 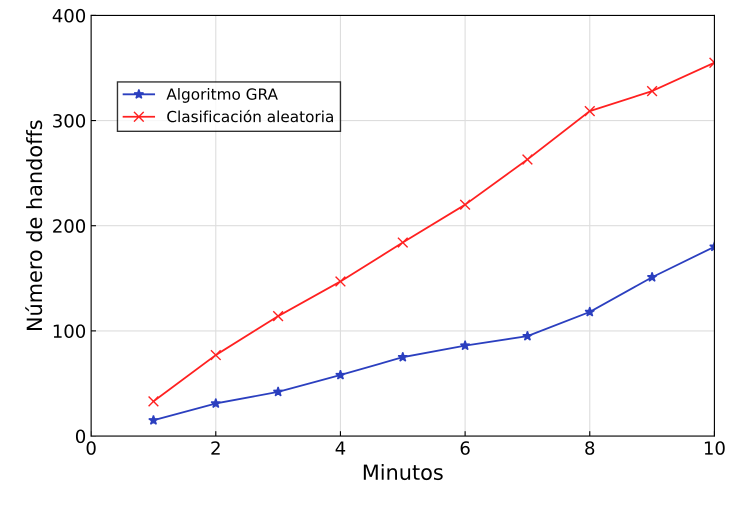 I want to click on y-tick-label: 0, so click(x=81, y=437).